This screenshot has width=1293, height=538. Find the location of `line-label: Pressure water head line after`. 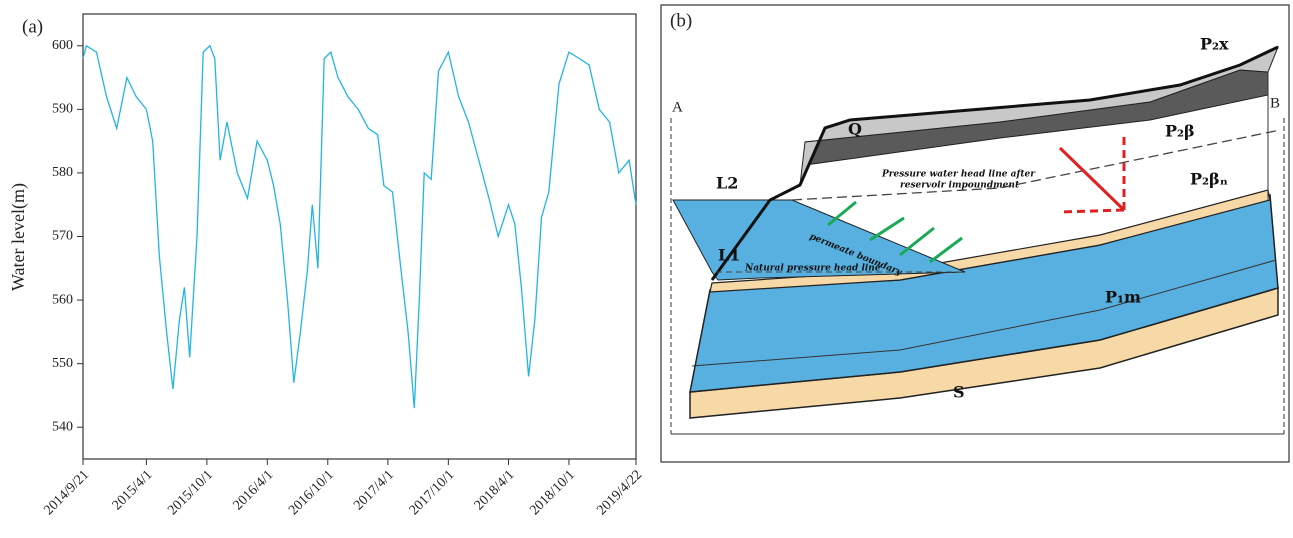

line-label: Pressure water head line after is located at coordinates (958, 175).